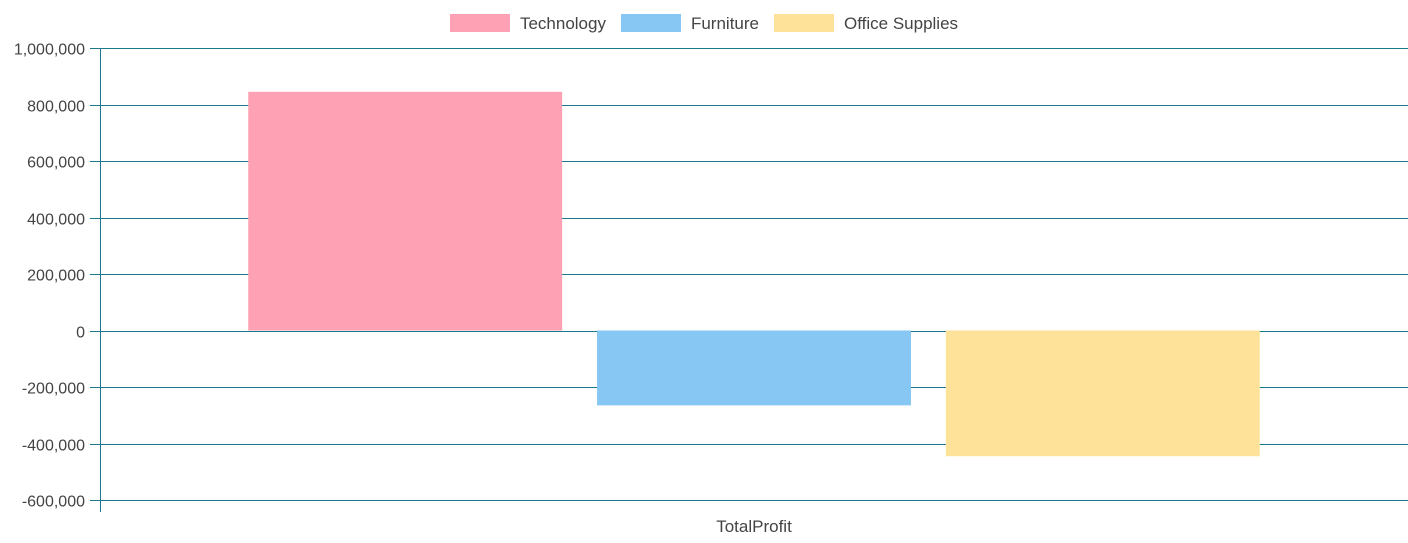  I want to click on y-tick-label: 200,000, so click(56, 276).